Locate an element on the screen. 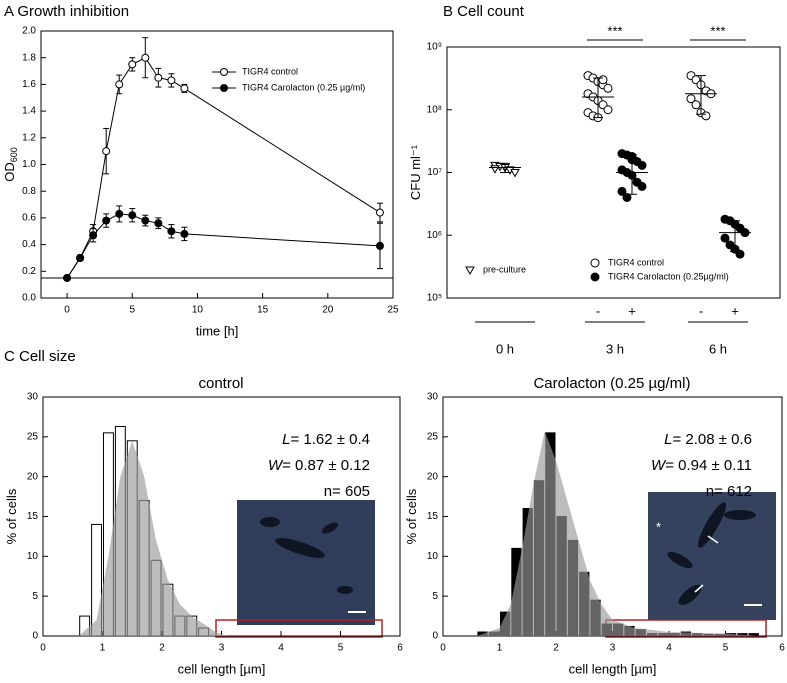 Image resolution: width=787 pixels, height=683 pixels. y-tick-label: 10⁵ is located at coordinates (434, 298).